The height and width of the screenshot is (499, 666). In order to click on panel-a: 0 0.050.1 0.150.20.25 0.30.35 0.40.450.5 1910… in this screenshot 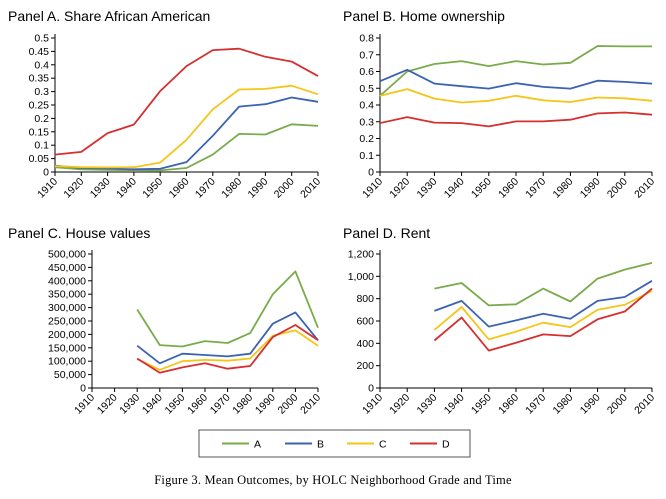, I will do `click(176, 117)`.